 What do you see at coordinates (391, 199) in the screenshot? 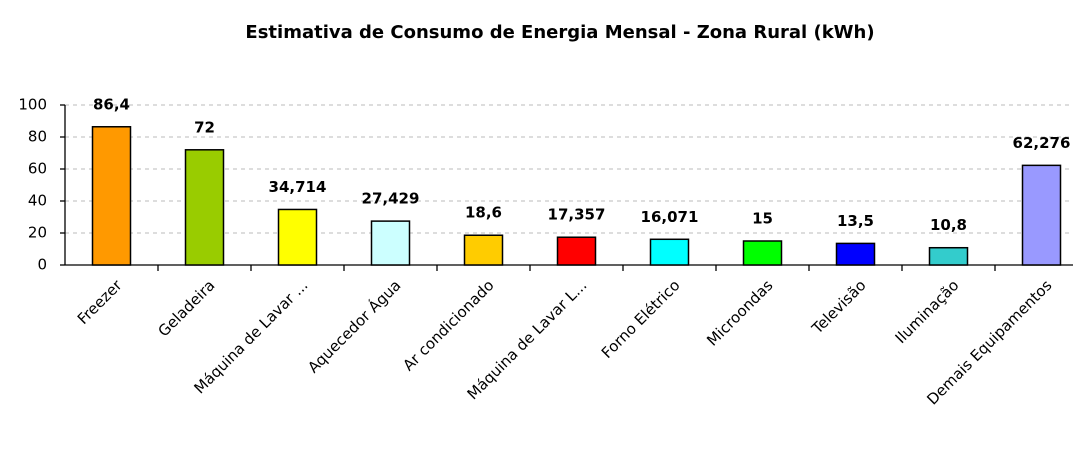
I see `value-label: 27,429` at bounding box center [391, 199].